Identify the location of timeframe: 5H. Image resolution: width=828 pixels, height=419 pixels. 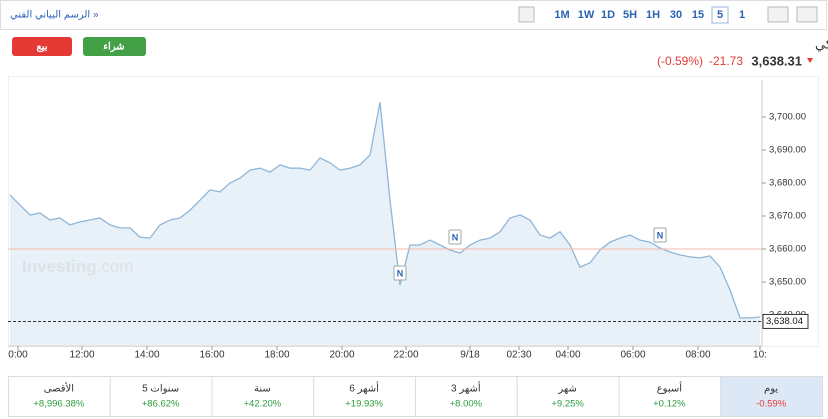
(630, 15).